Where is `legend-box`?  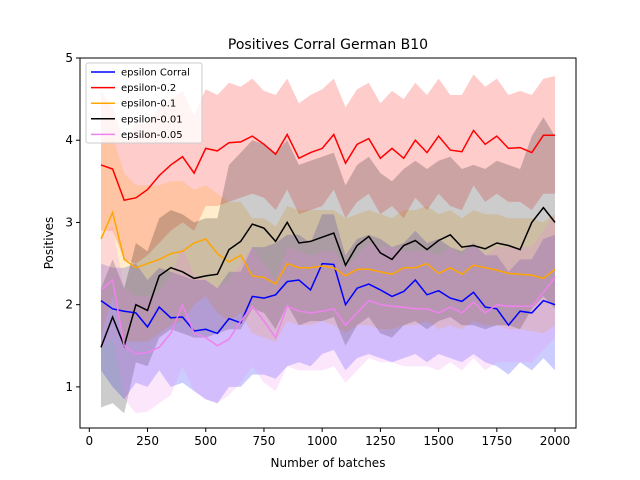 legend-box is located at coordinates (144, 103).